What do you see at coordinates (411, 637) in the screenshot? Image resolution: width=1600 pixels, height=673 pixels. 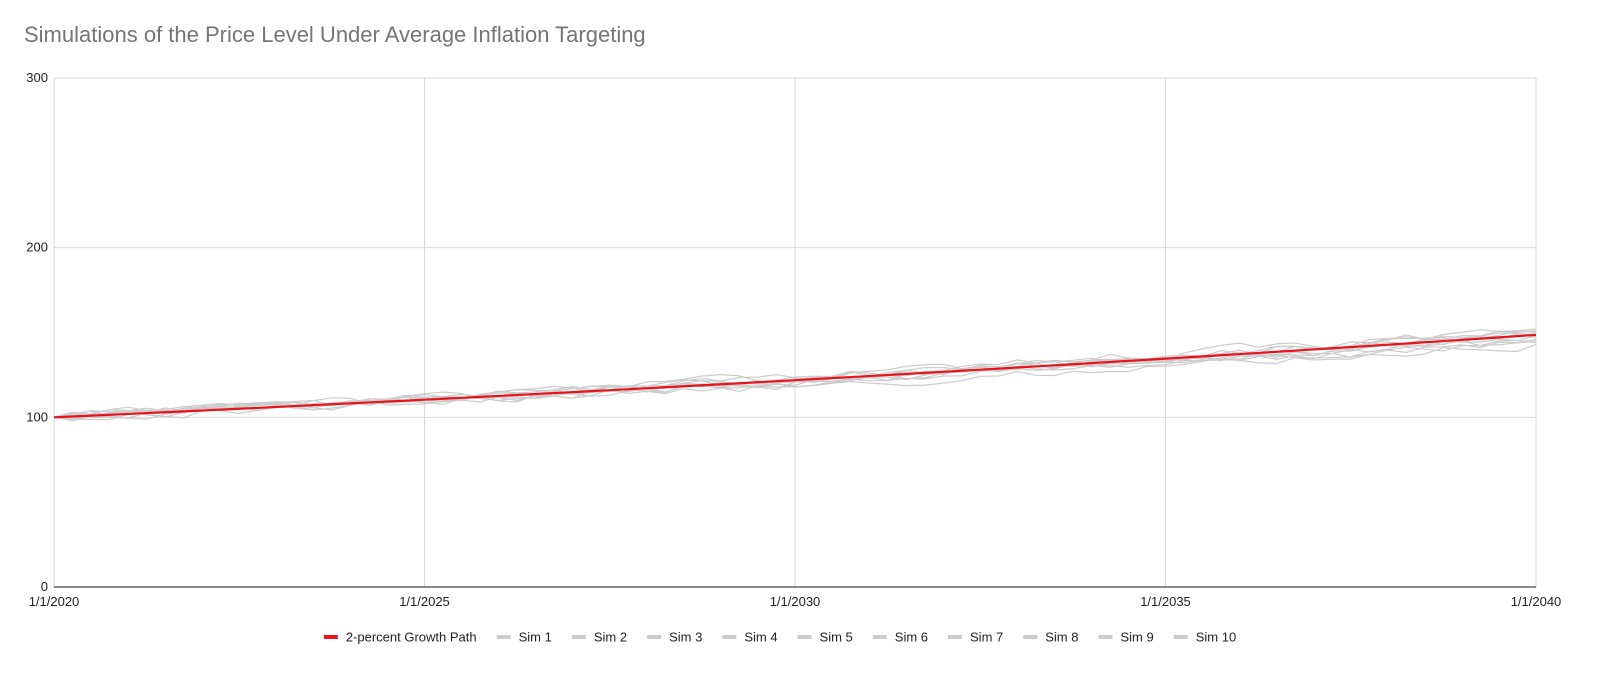 I see `legend-label: 2-percent Growth Path` at bounding box center [411, 637].